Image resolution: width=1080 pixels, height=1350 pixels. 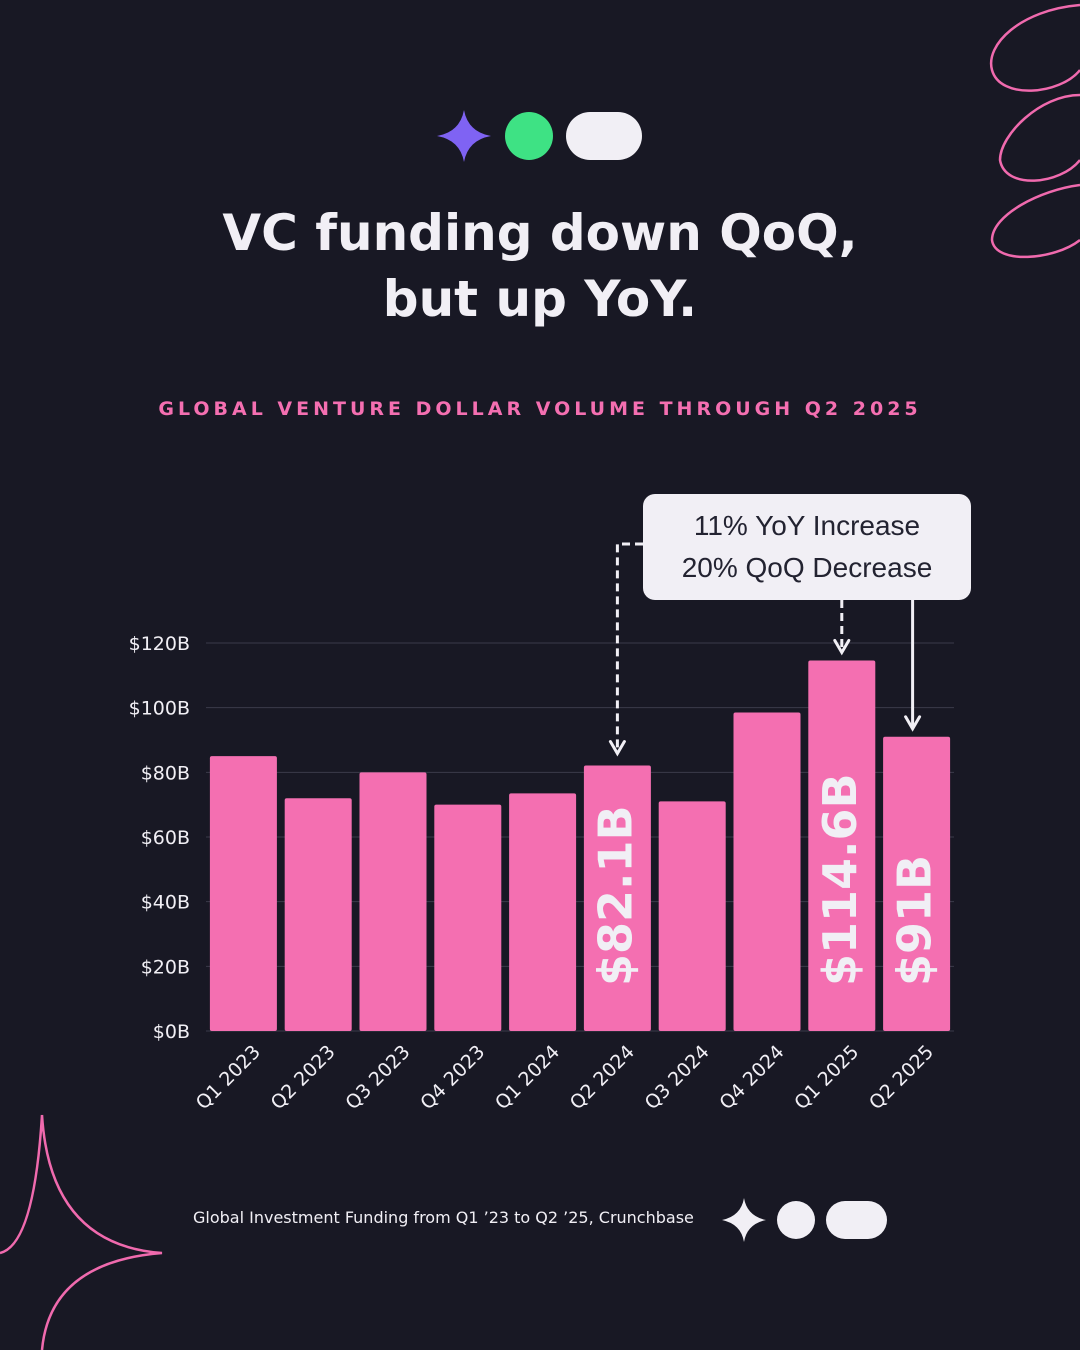 I want to click on x-tick-label: Q1 2024, so click(x=527, y=1077).